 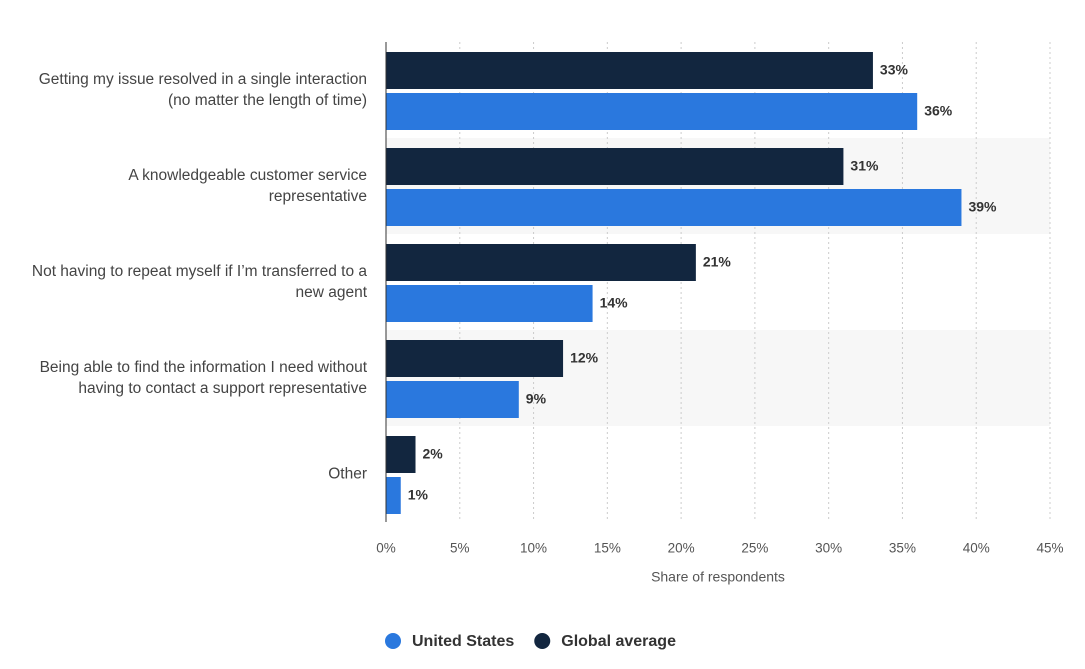 I want to click on y-tick-label: Other, so click(x=347, y=474).